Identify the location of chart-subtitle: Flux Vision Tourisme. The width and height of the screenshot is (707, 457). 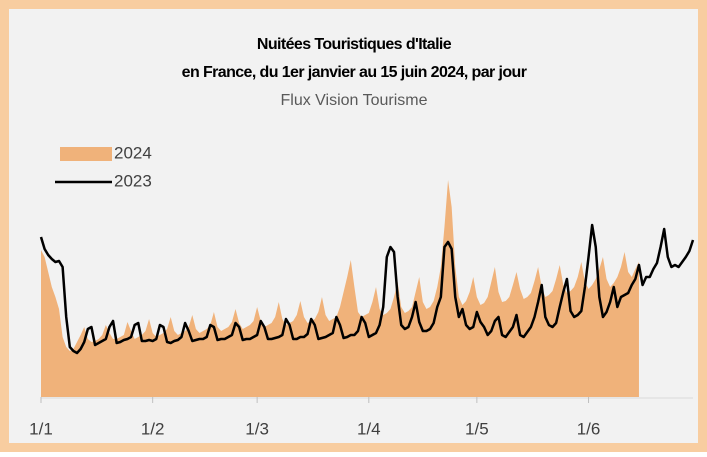
(353, 100).